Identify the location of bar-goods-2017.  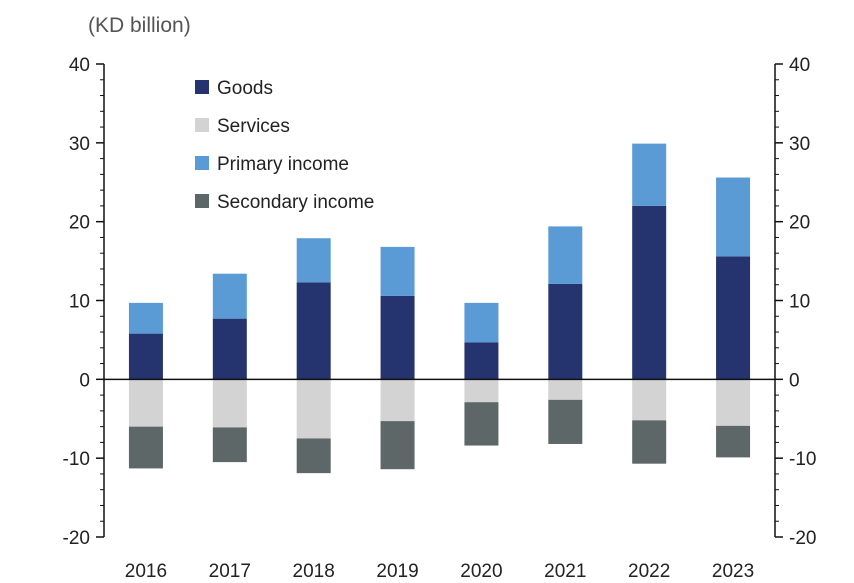
(229, 349).